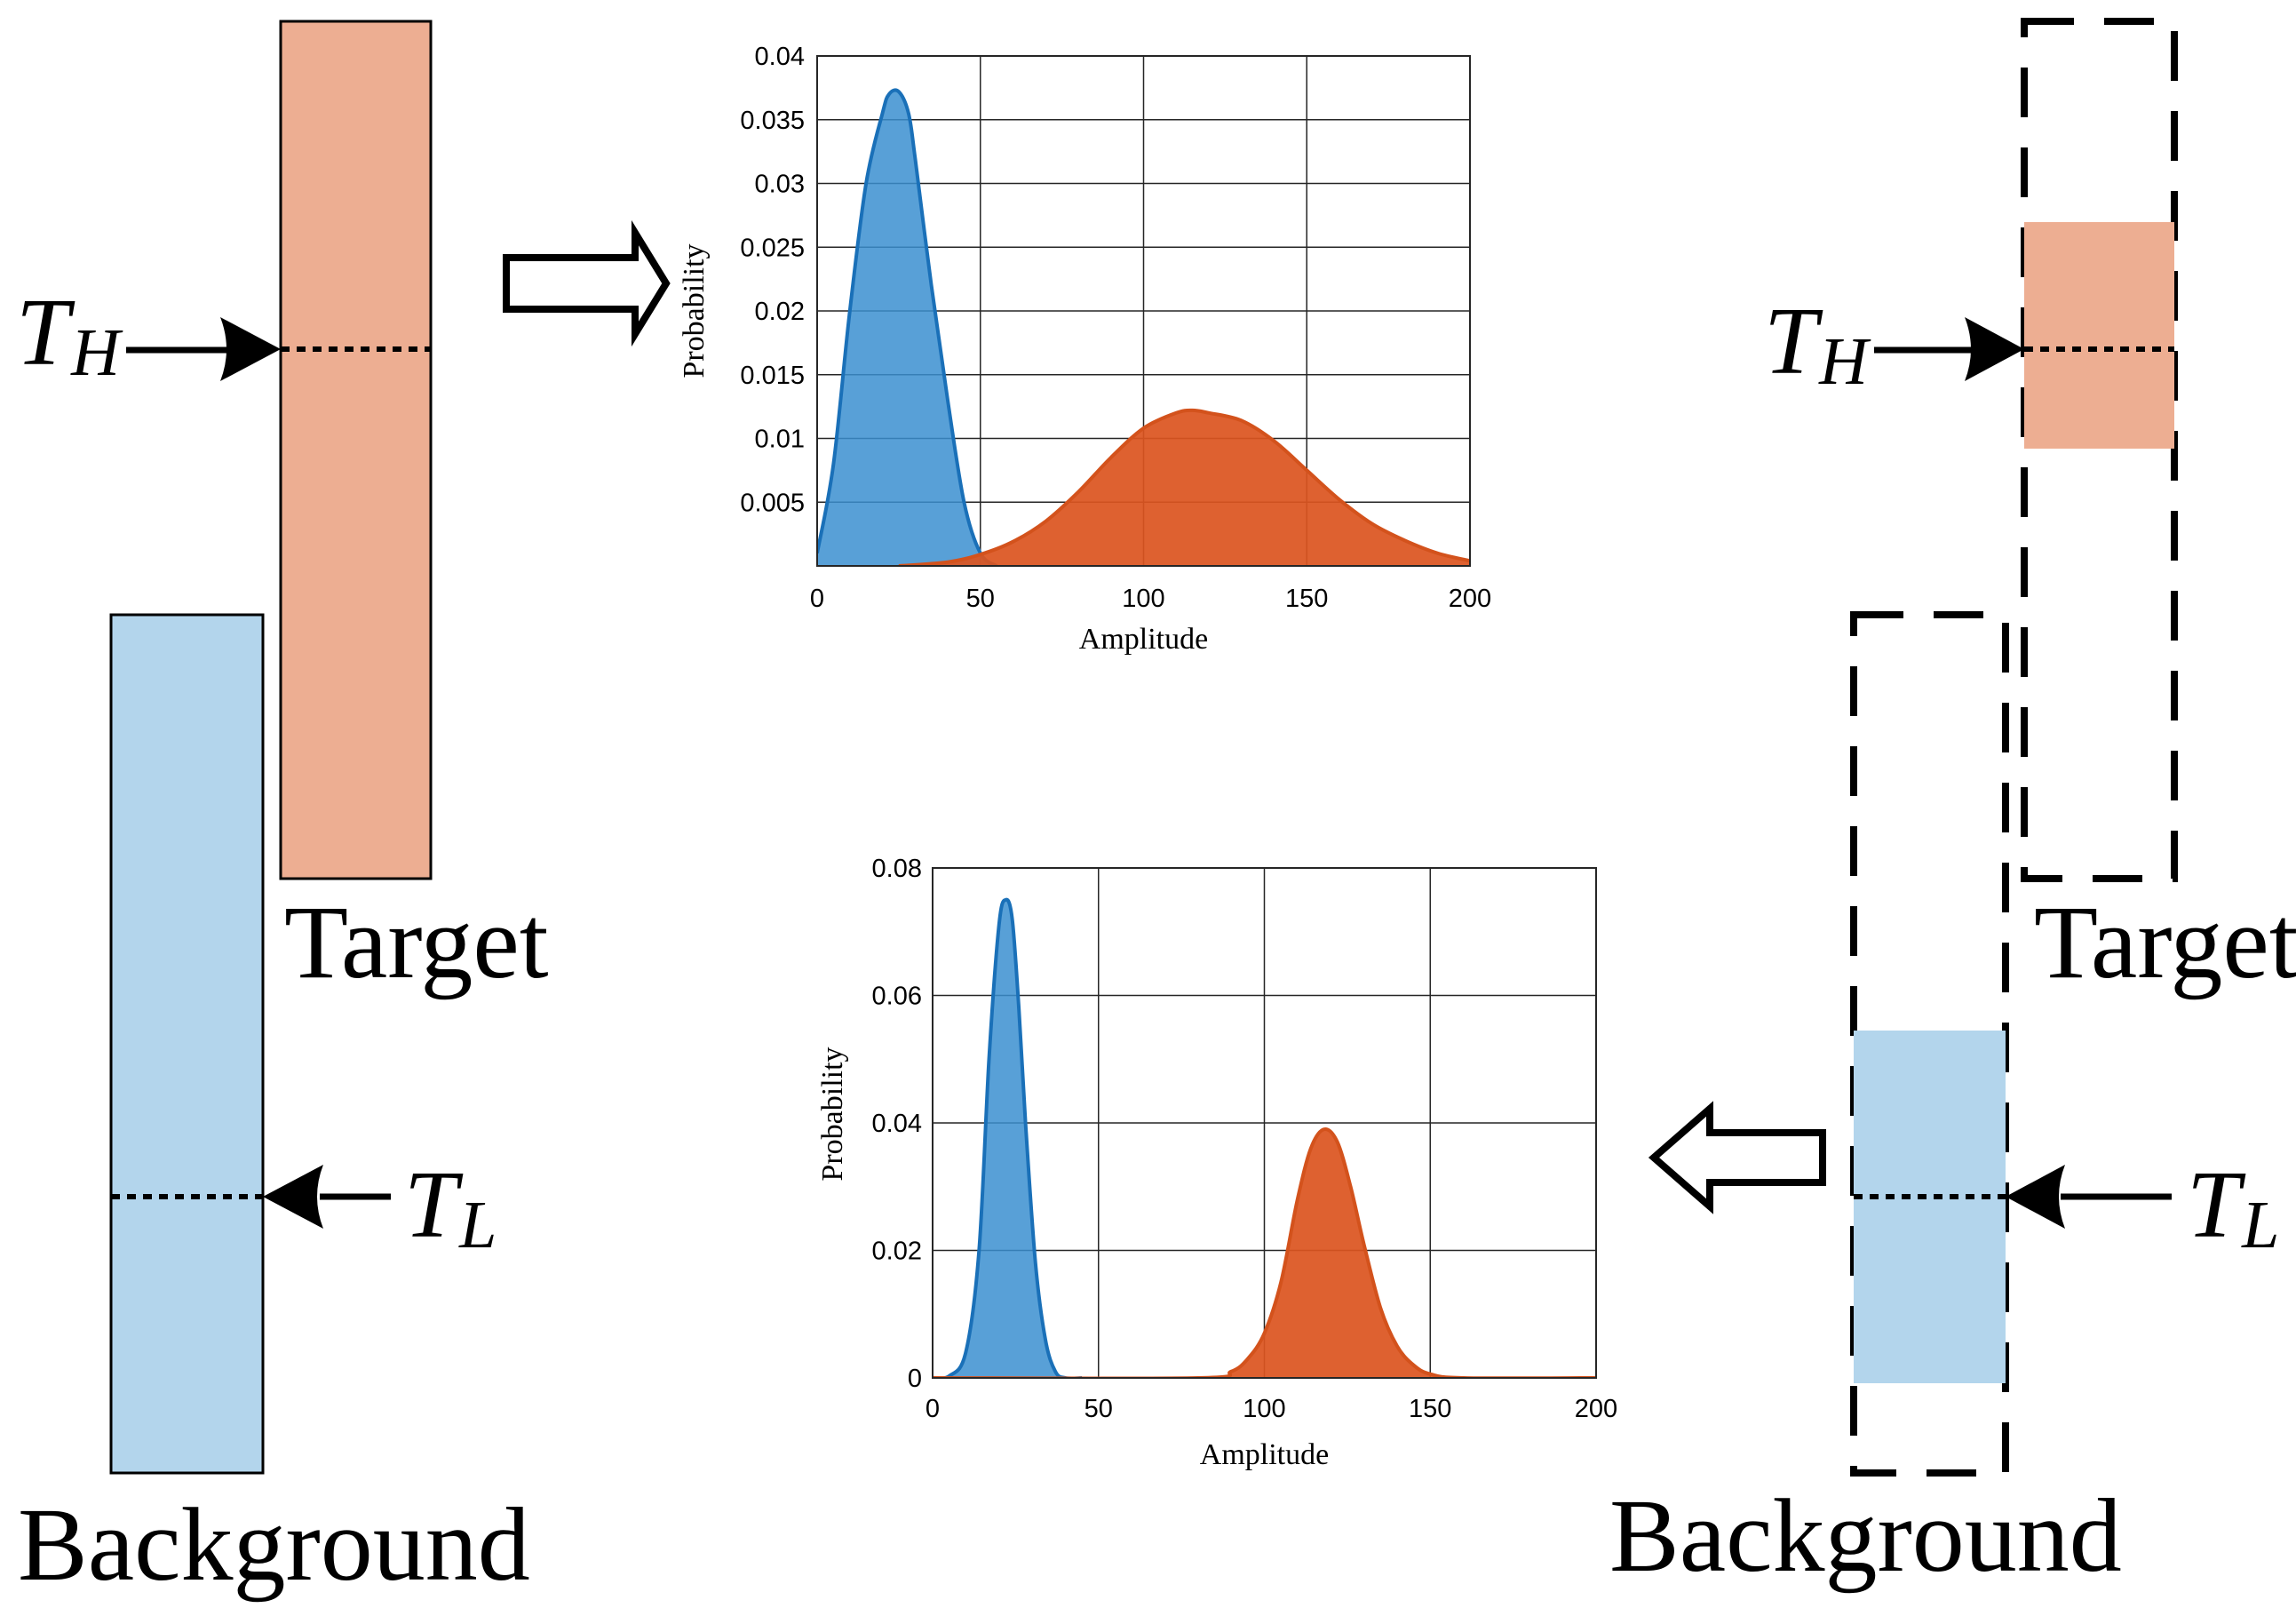  I want to click on background-bar, so click(187, 1044).